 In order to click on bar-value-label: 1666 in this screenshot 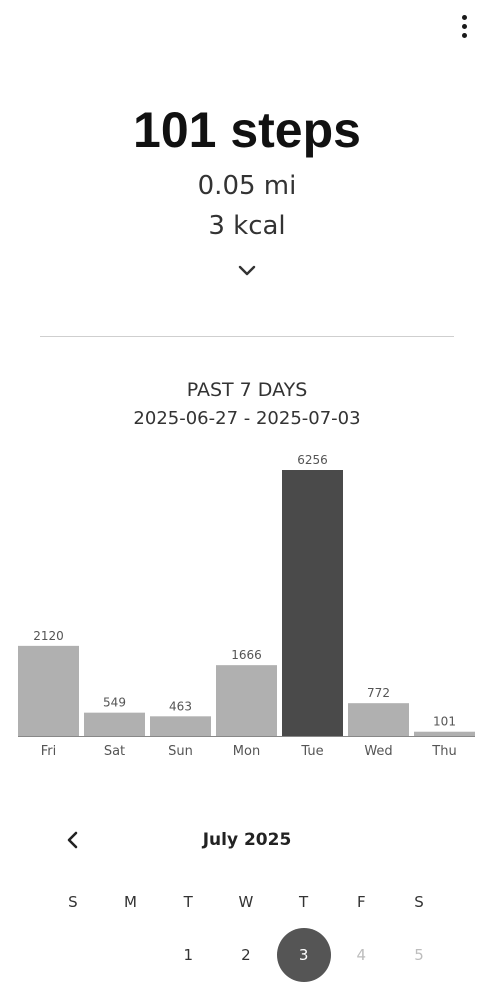, I will do `click(246, 655)`.